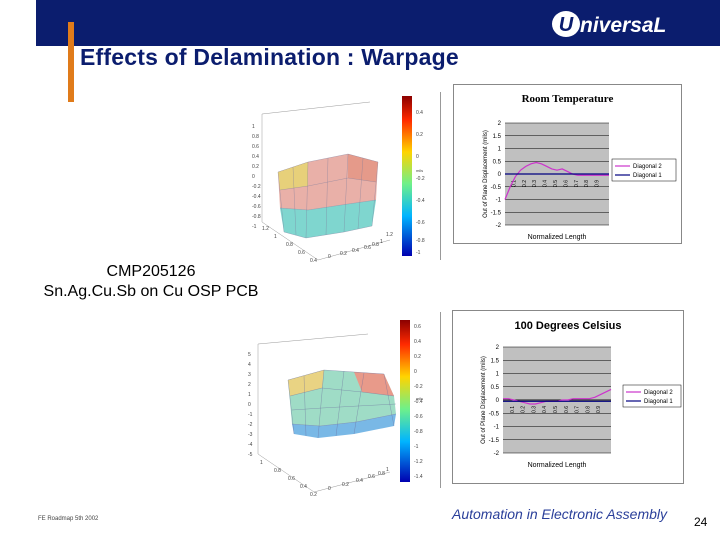 This screenshot has width=720, height=540. Describe the element at coordinates (524, 409) in the screenshot. I see `x-tick-label: 0.2` at that location.